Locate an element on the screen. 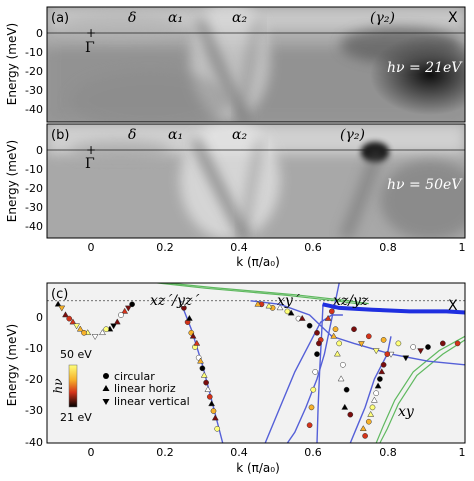 This screenshot has width=474, height=481. legend-label-linear-horiz: linear horiz is located at coordinates (145, 388).